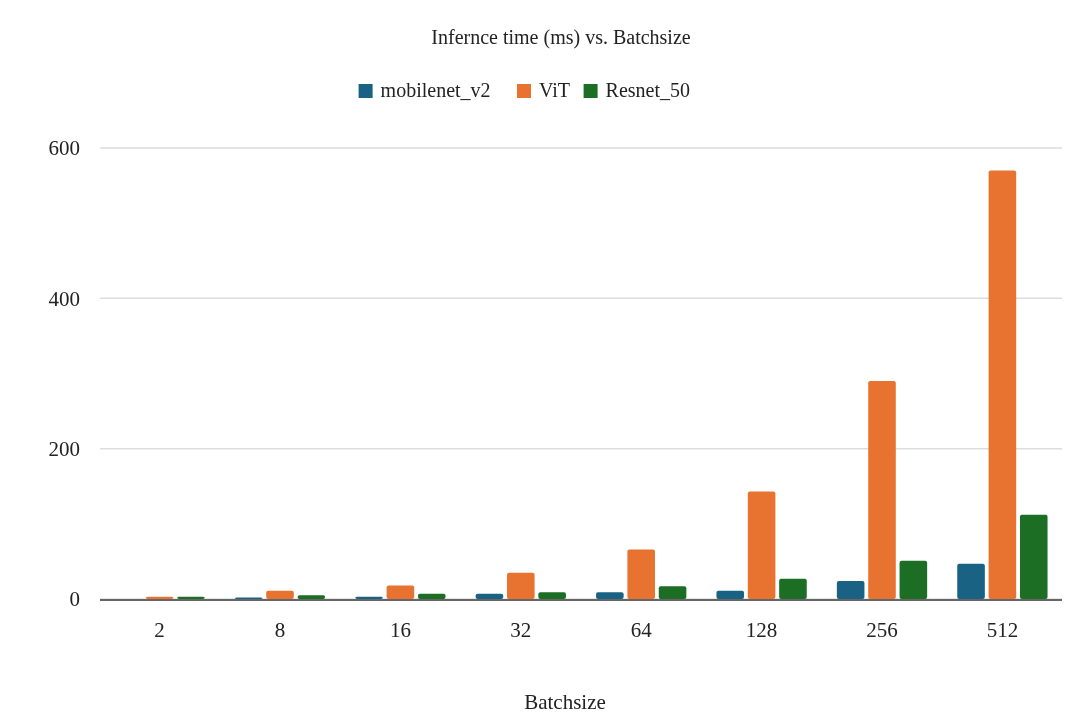 This screenshot has height=717, width=1070. What do you see at coordinates (64, 449) in the screenshot?
I see `y-tick-label: 200` at bounding box center [64, 449].